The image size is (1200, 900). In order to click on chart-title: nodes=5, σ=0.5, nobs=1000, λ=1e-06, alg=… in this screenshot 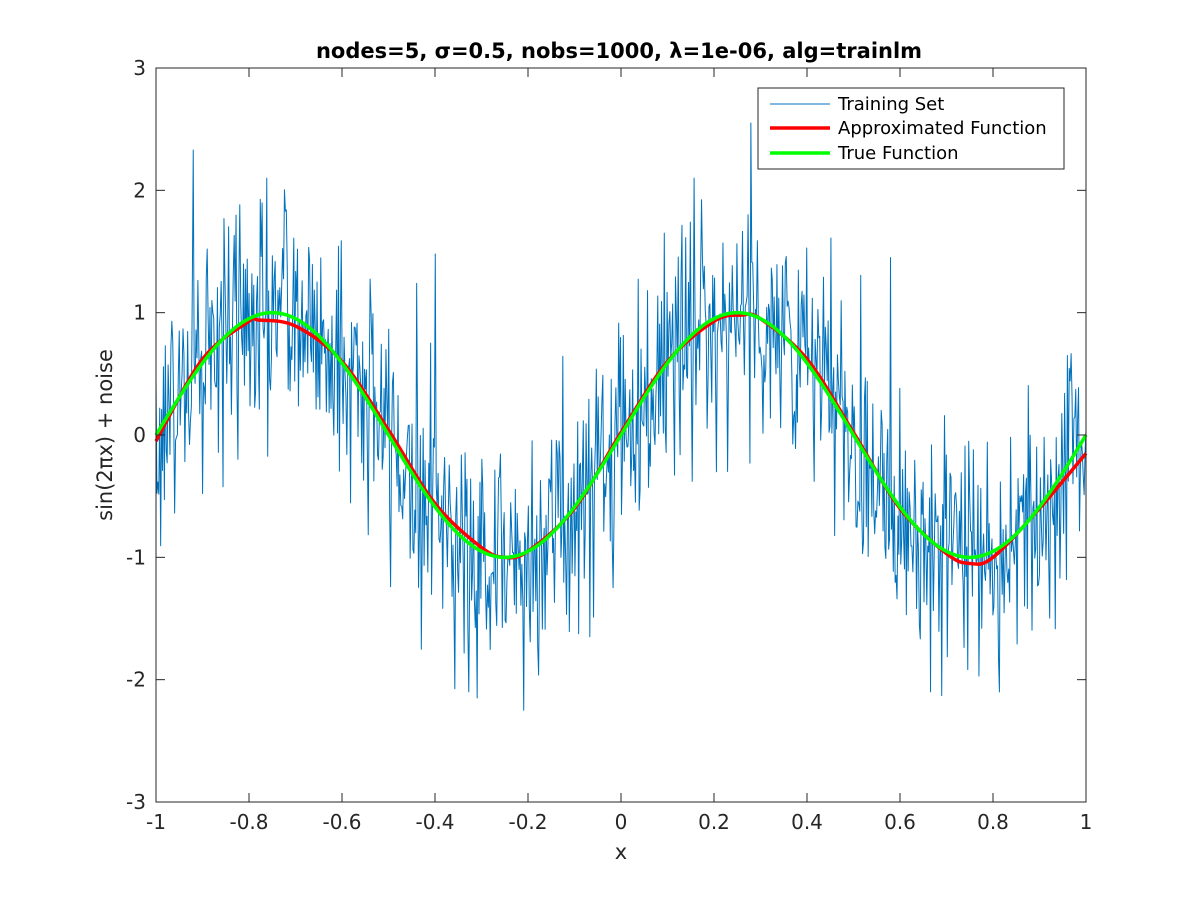, I will do `click(619, 51)`.